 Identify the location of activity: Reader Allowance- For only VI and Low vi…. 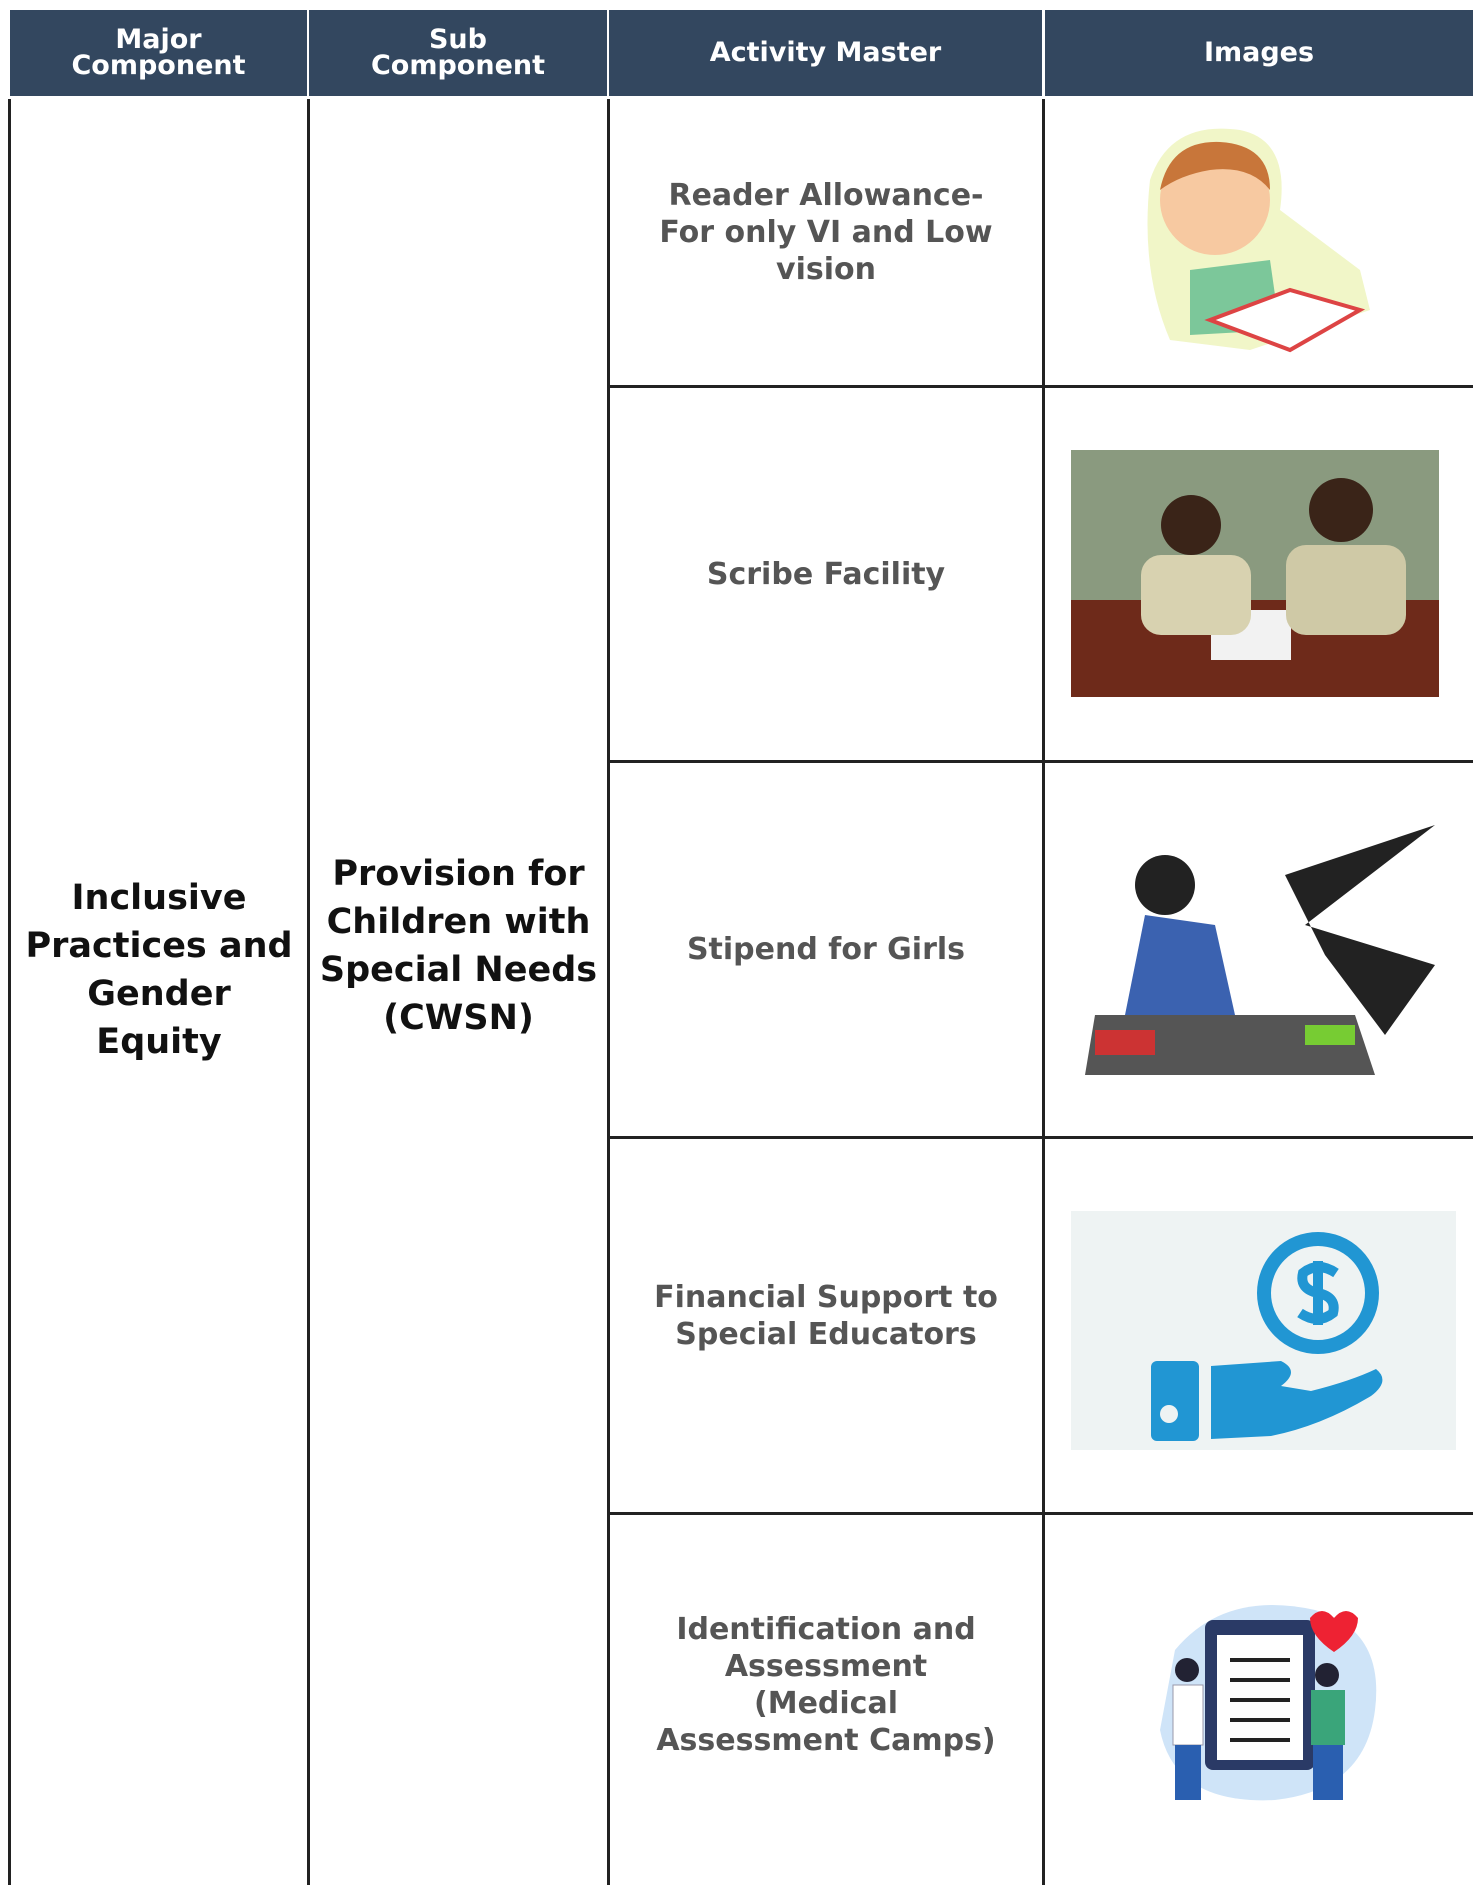
(826, 232).